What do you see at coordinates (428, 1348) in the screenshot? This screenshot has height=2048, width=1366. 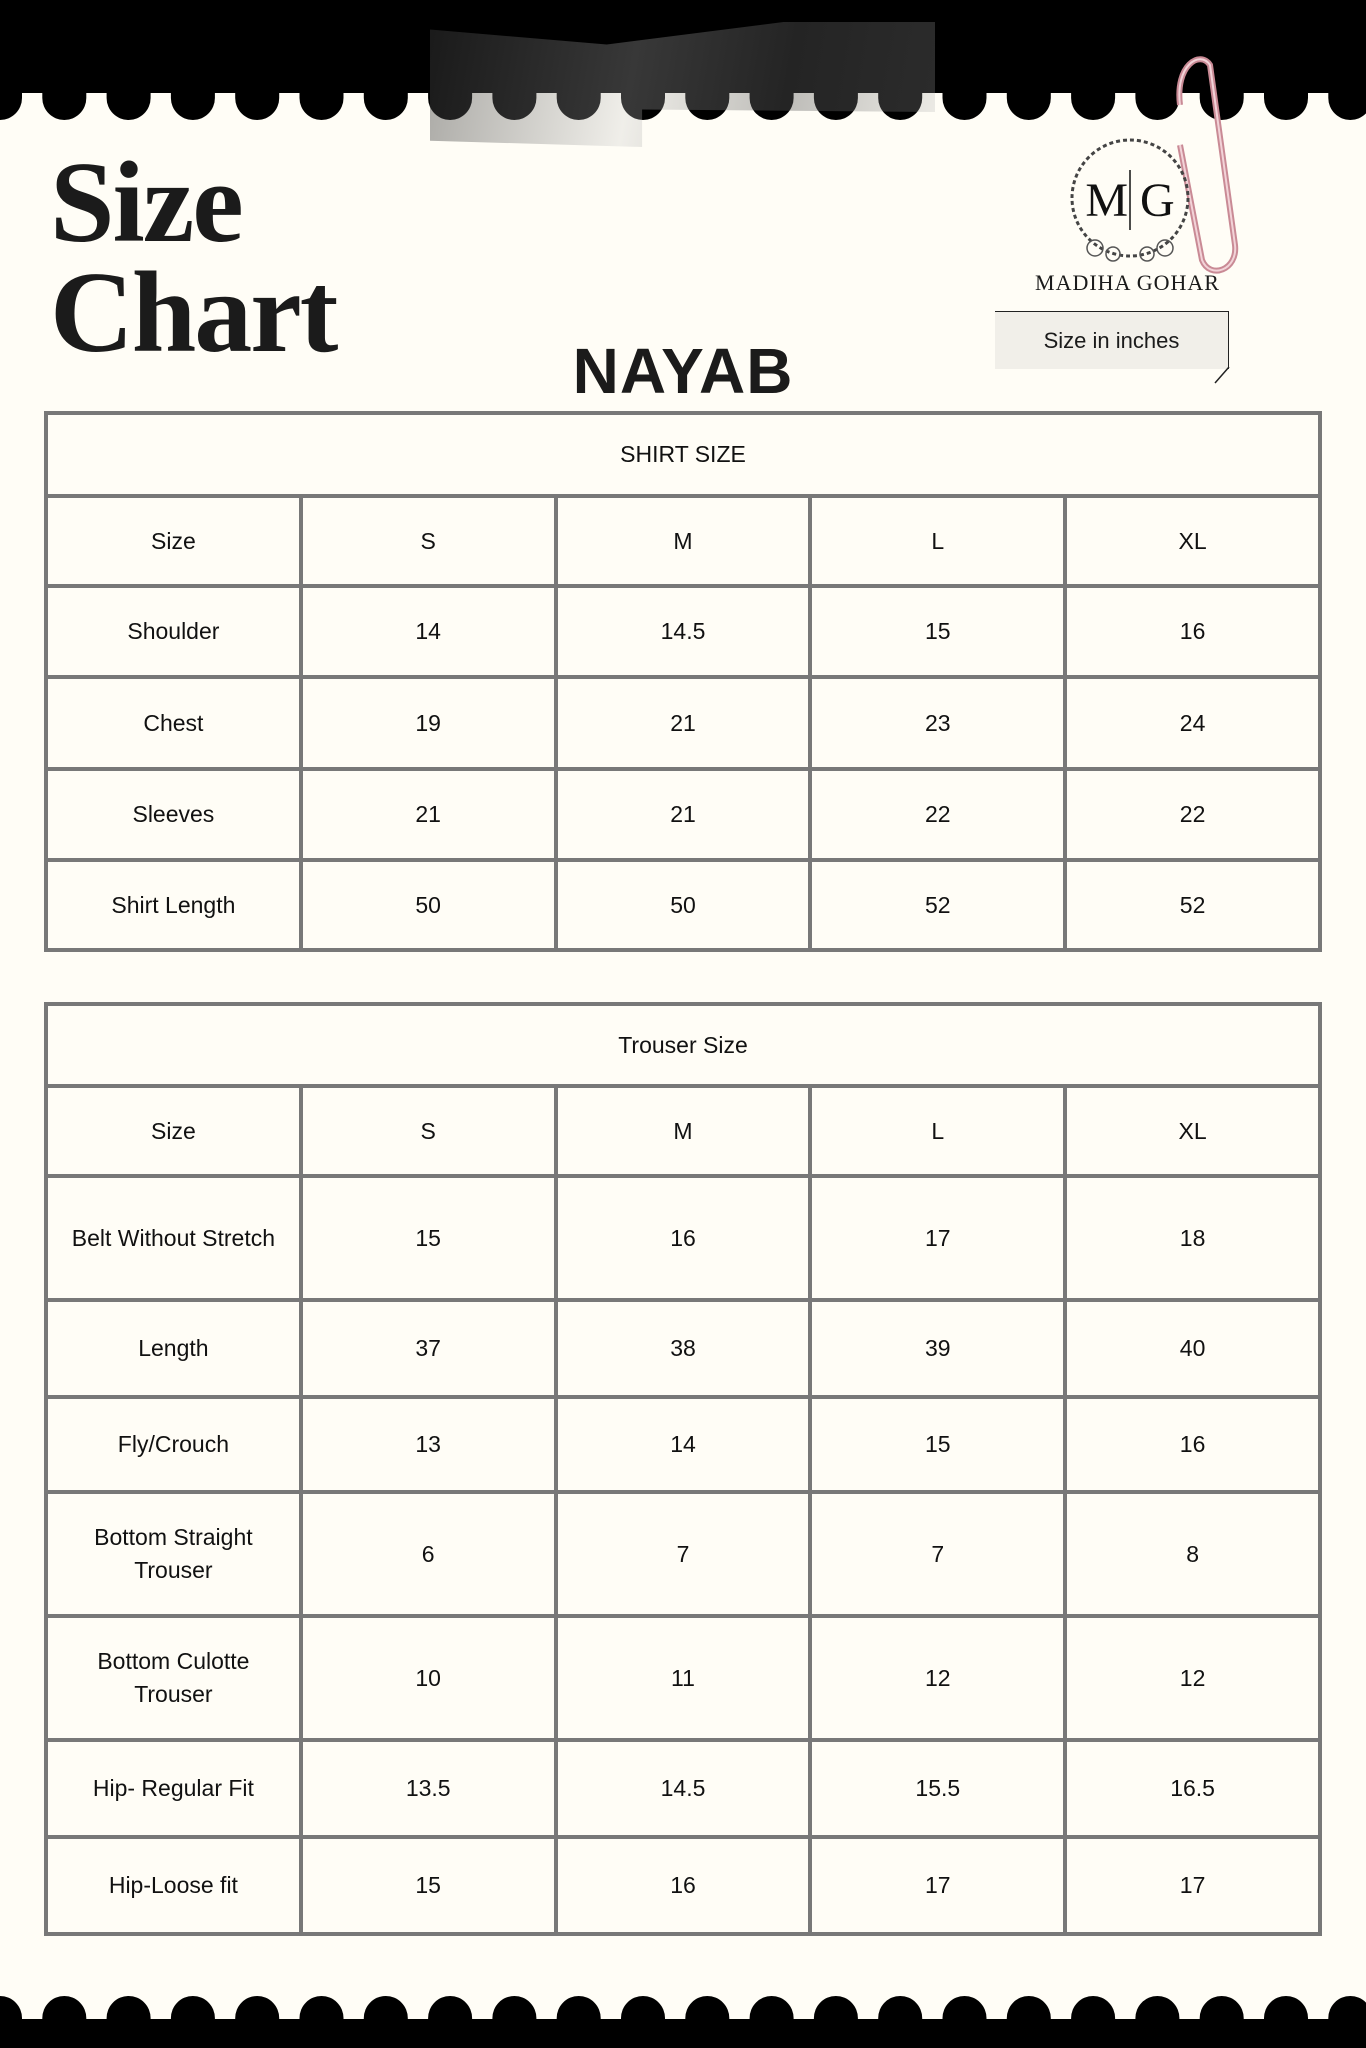 I see `measurement-value: 37` at bounding box center [428, 1348].